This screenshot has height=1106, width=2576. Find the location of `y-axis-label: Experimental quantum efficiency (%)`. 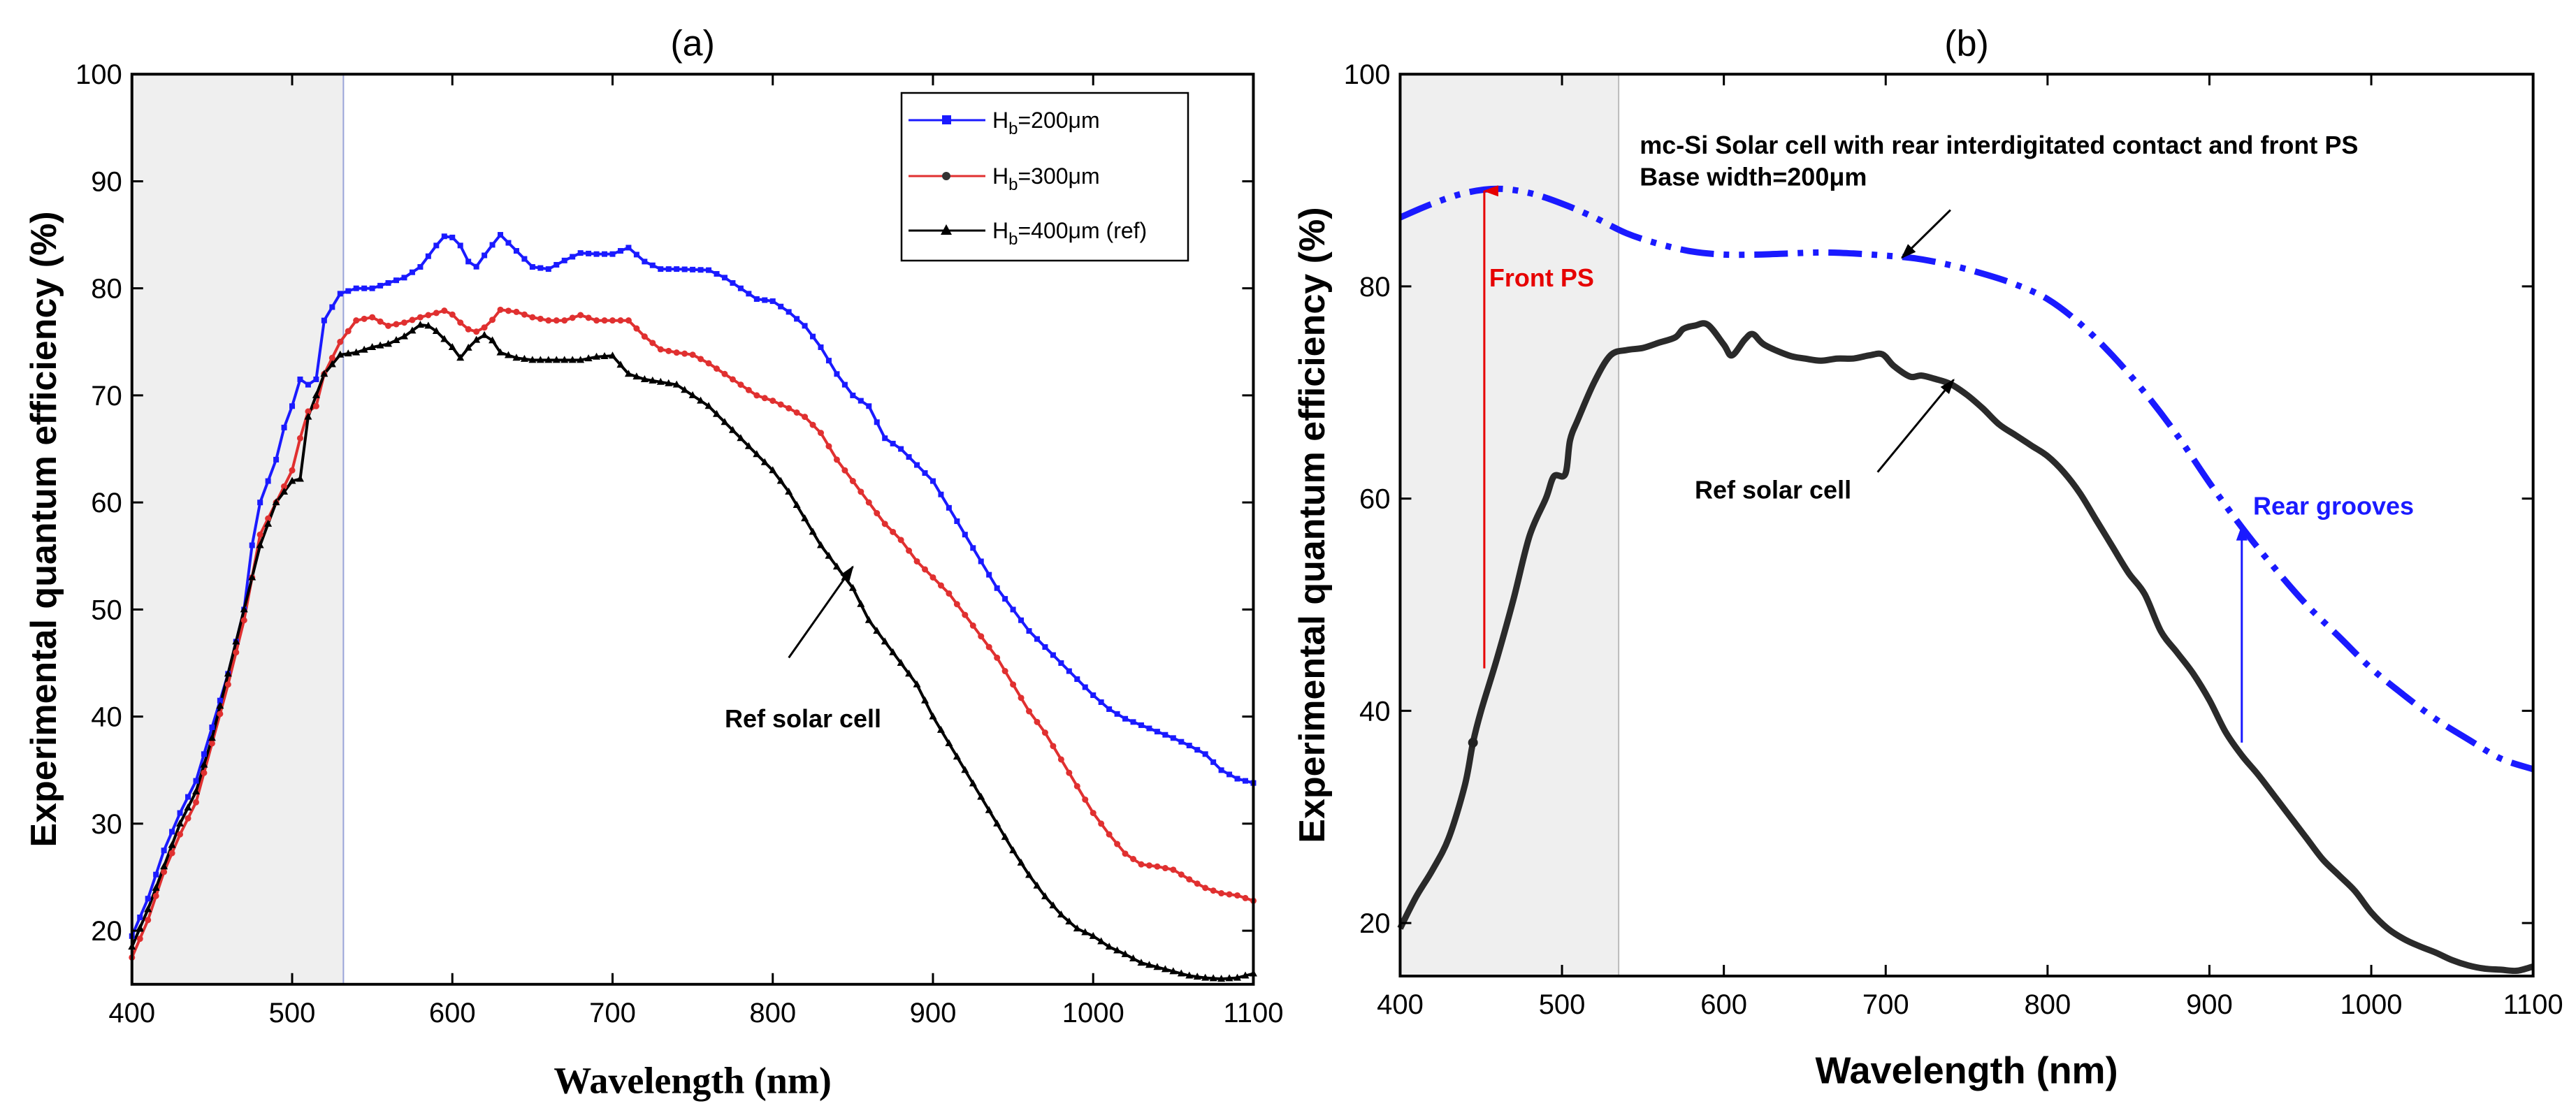

y-axis-label: Experimental quantum efficiency (%) is located at coordinates (1312, 525).